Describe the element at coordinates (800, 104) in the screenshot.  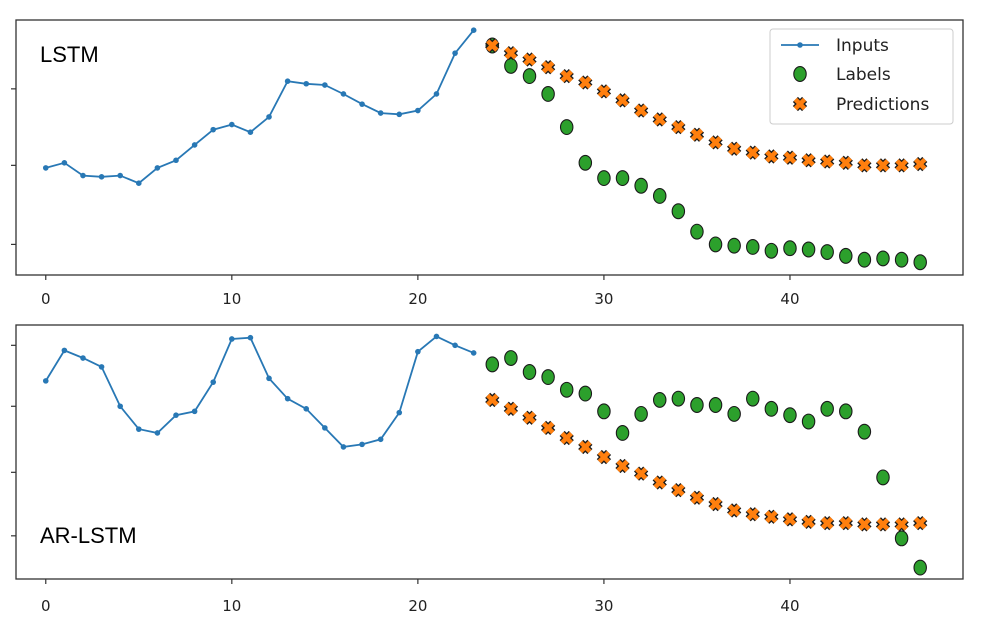
I see `legend-predictions-swatch` at that location.